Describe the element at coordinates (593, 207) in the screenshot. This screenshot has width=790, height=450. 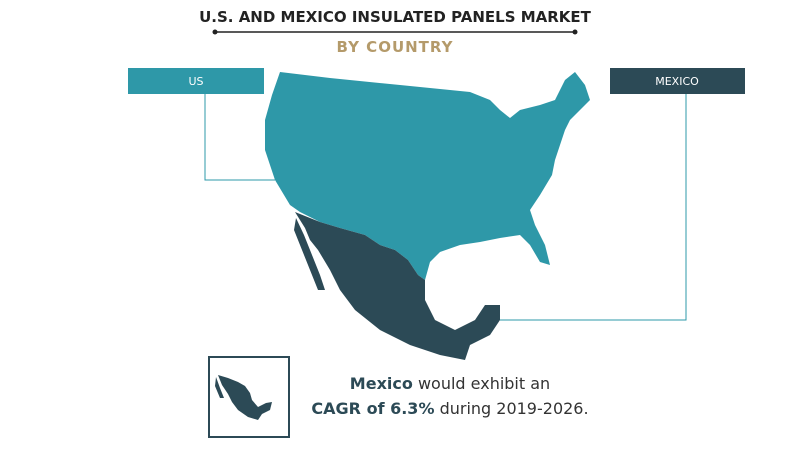
I see `mexico-leader` at that location.